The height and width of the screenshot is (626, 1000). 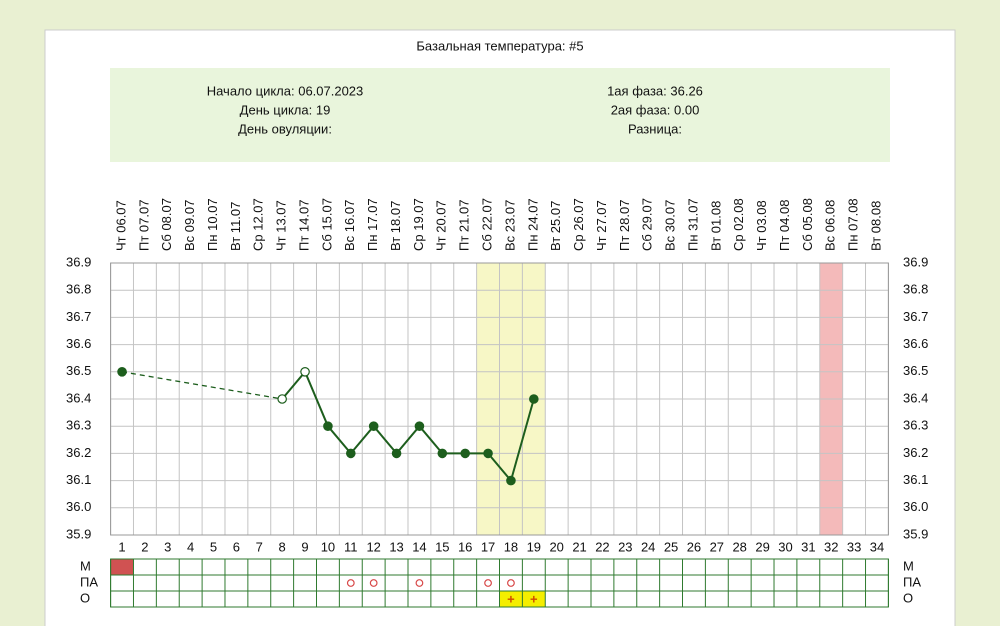 What do you see at coordinates (190, 546) in the screenshot?
I see `day-number: 4` at bounding box center [190, 546].